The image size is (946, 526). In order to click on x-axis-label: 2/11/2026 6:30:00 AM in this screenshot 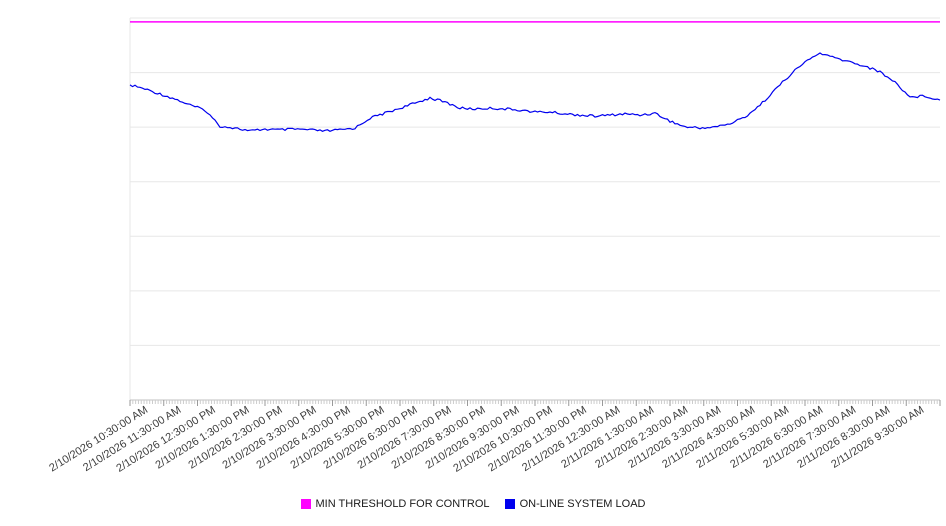, I will do `click(776, 437)`.